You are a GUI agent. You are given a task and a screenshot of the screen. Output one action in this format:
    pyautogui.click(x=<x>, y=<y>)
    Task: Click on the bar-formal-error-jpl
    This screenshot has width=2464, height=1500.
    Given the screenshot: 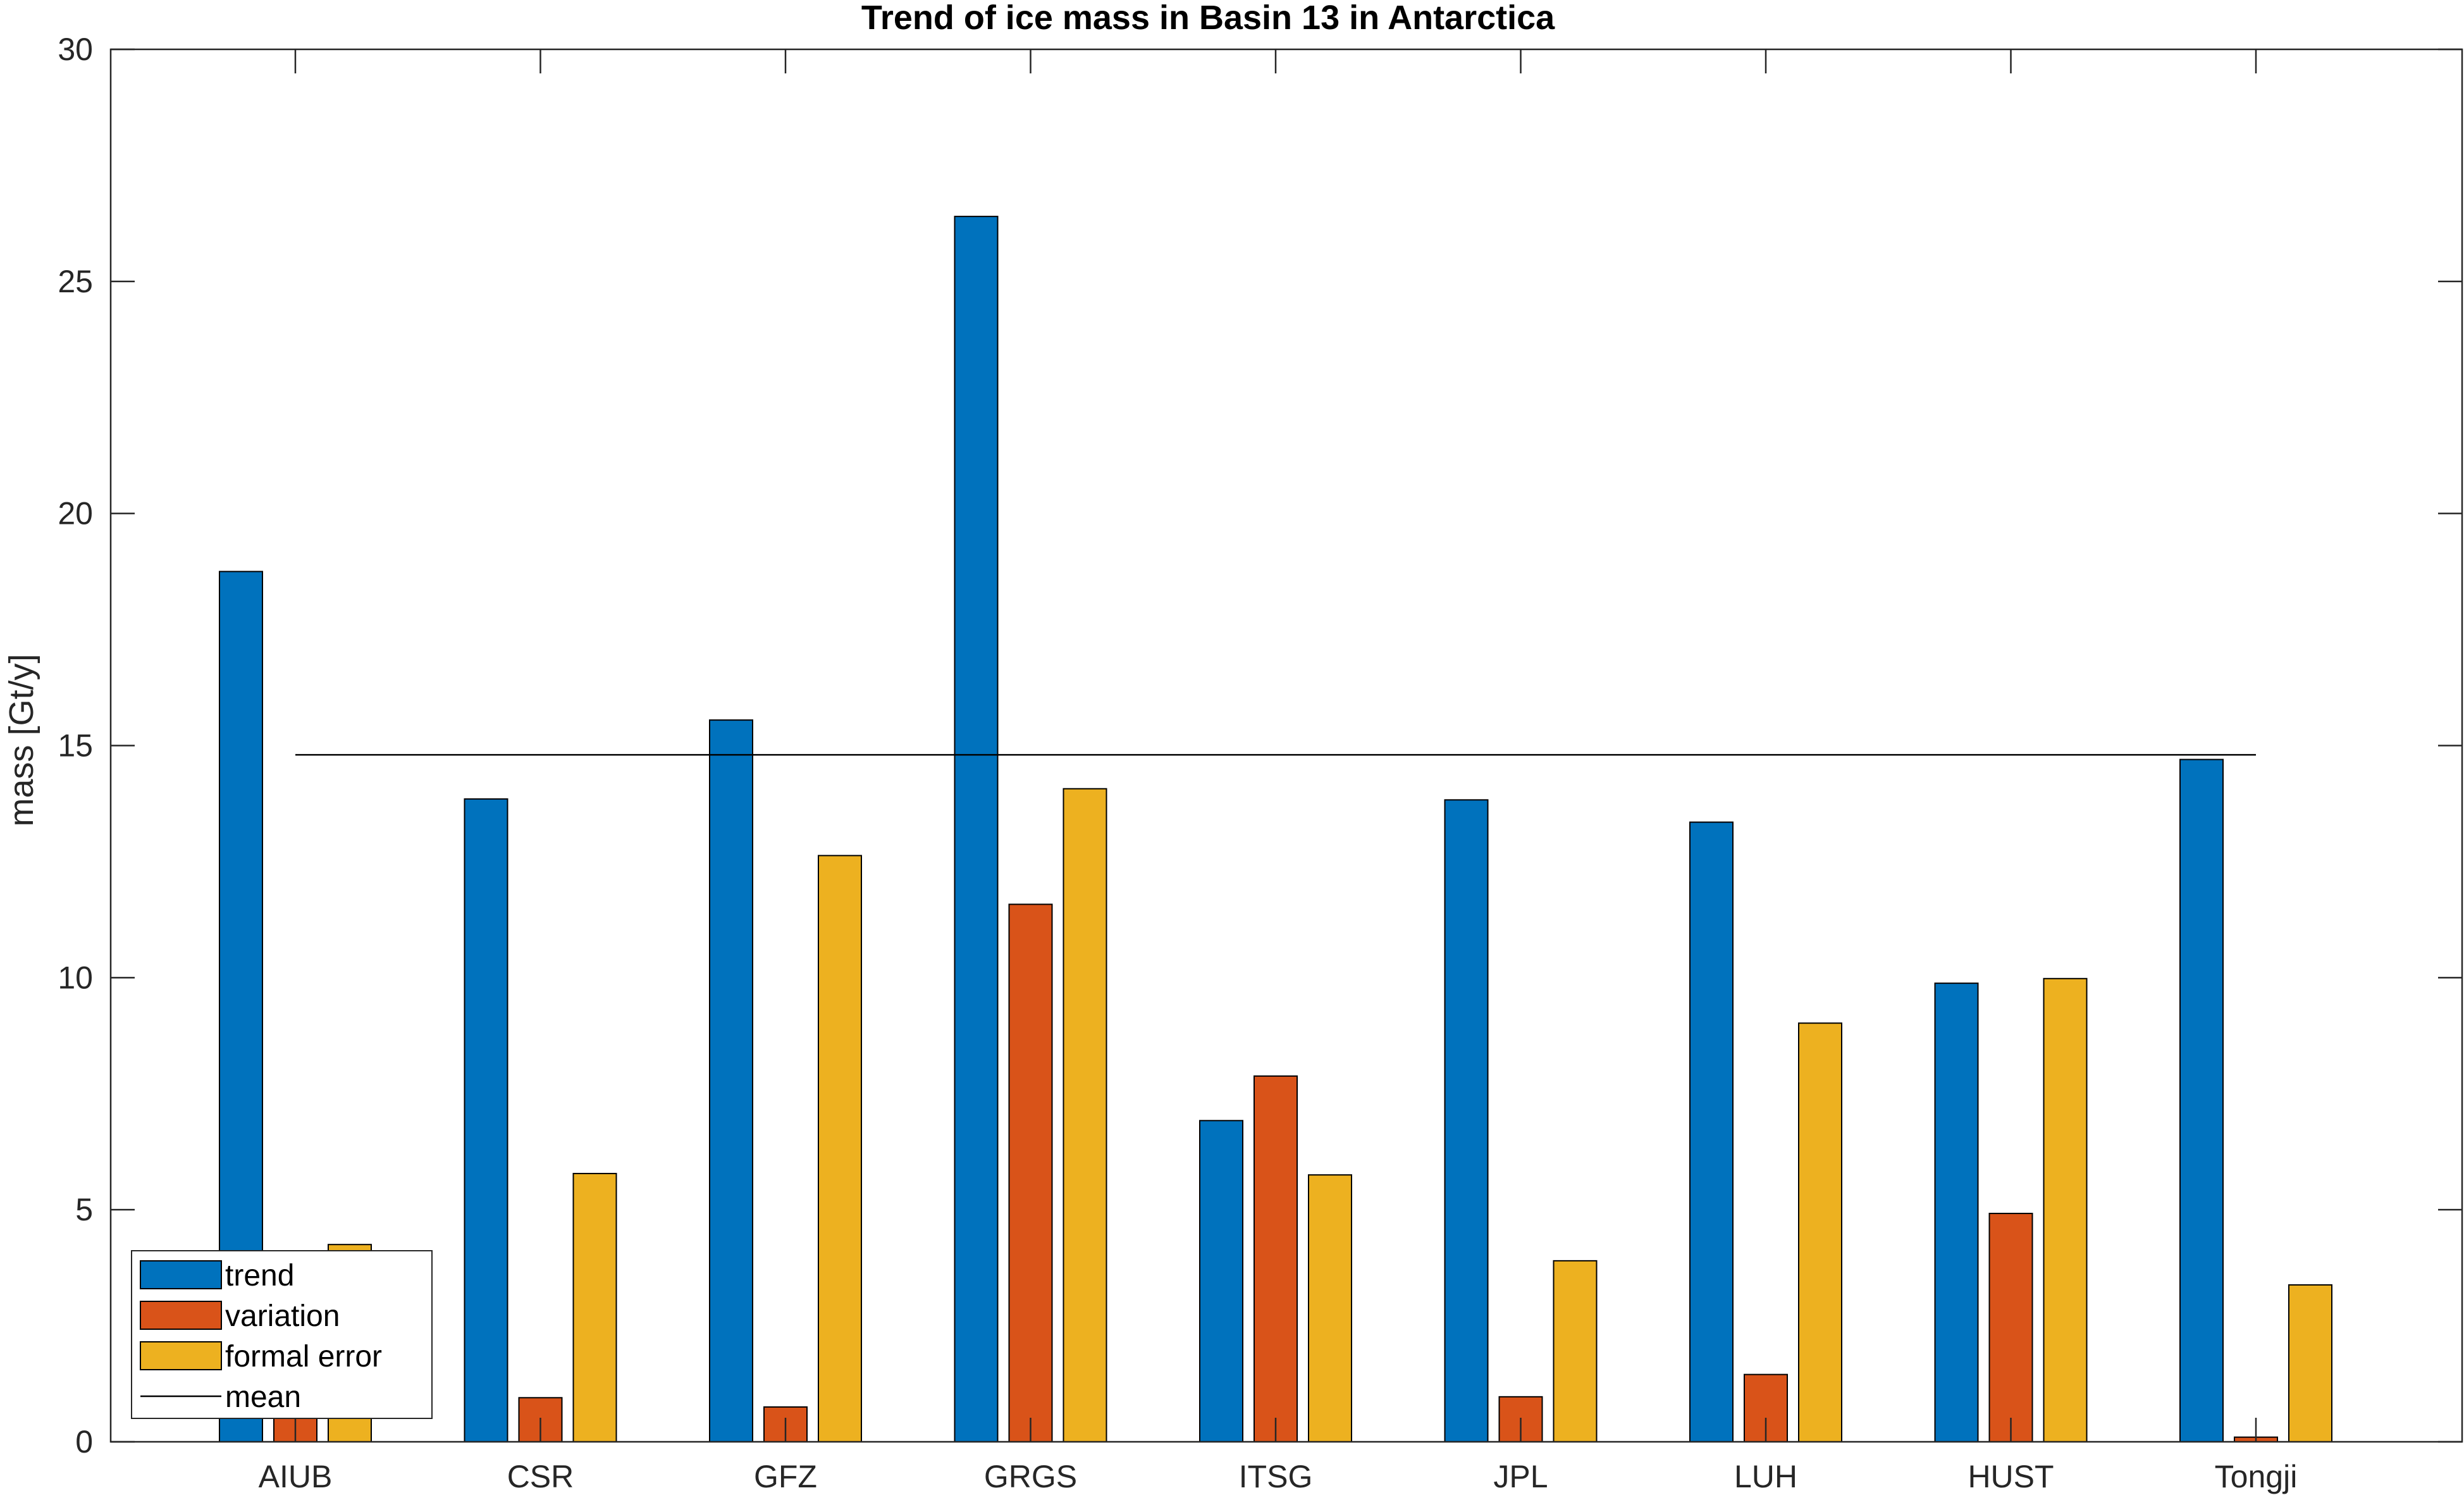 What is the action you would take?
    pyautogui.click(x=1575, y=1351)
    